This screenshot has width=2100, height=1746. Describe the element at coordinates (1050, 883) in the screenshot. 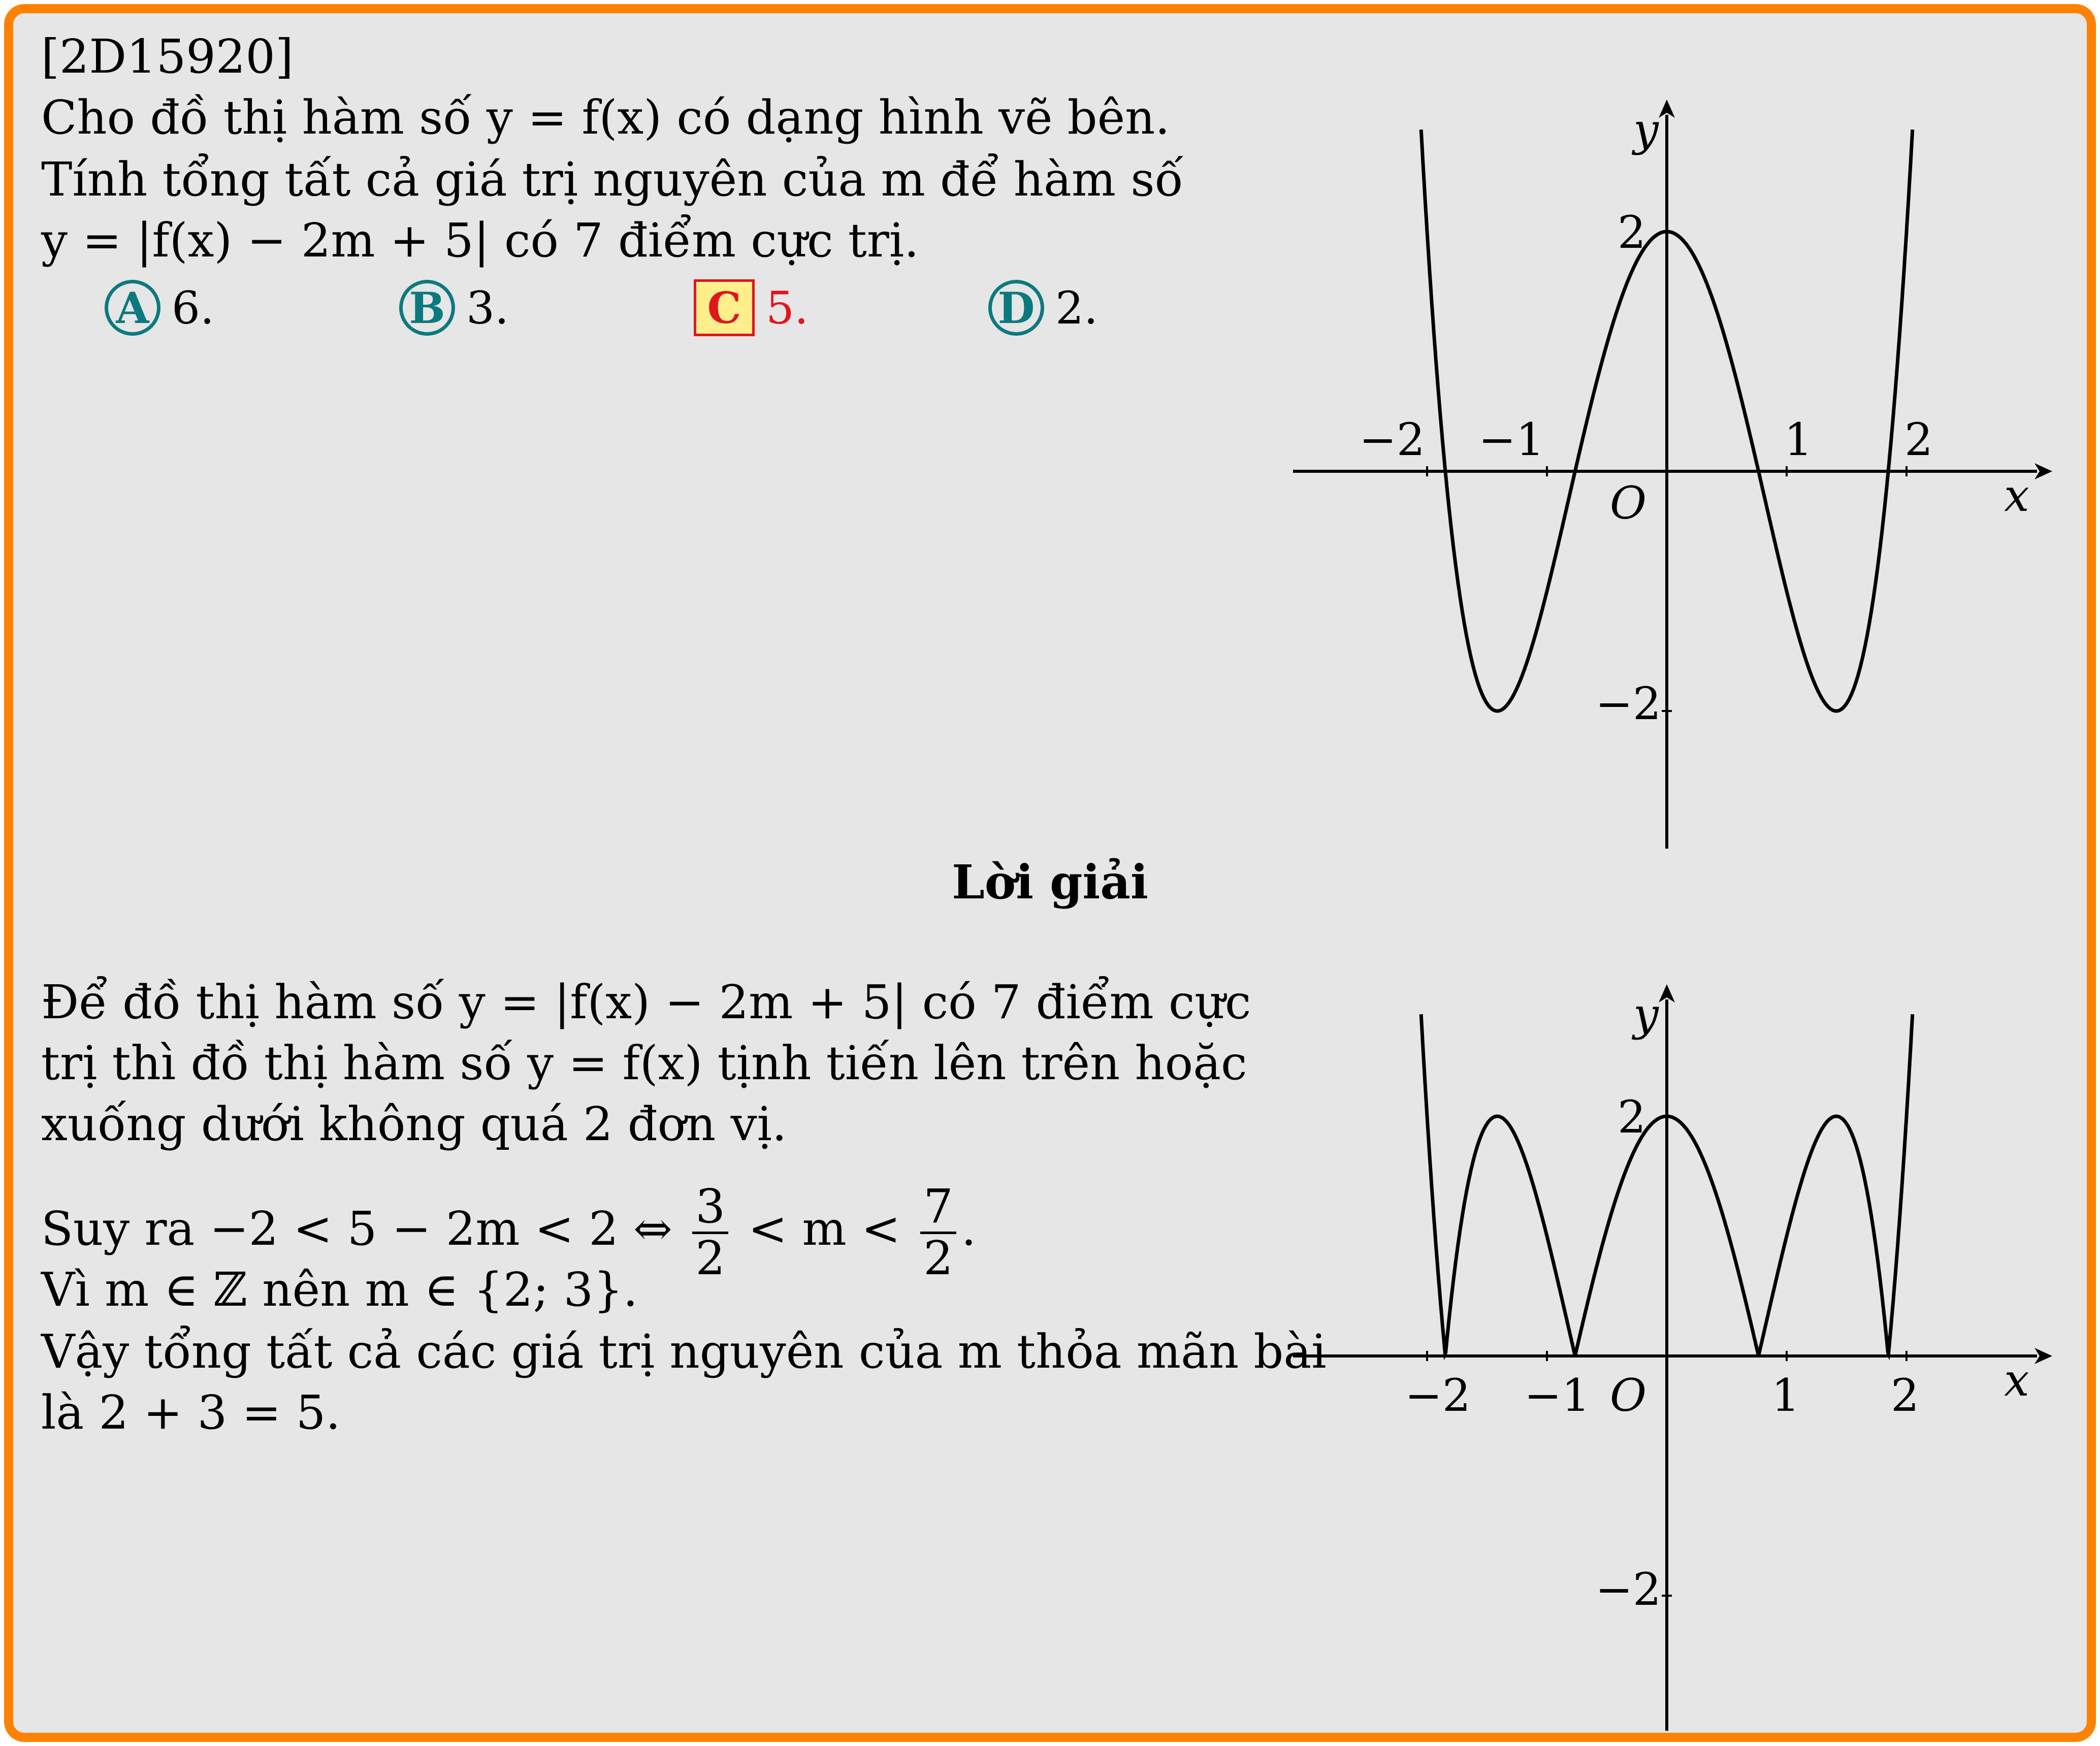

I see `solution-heading: Lời giải` at that location.